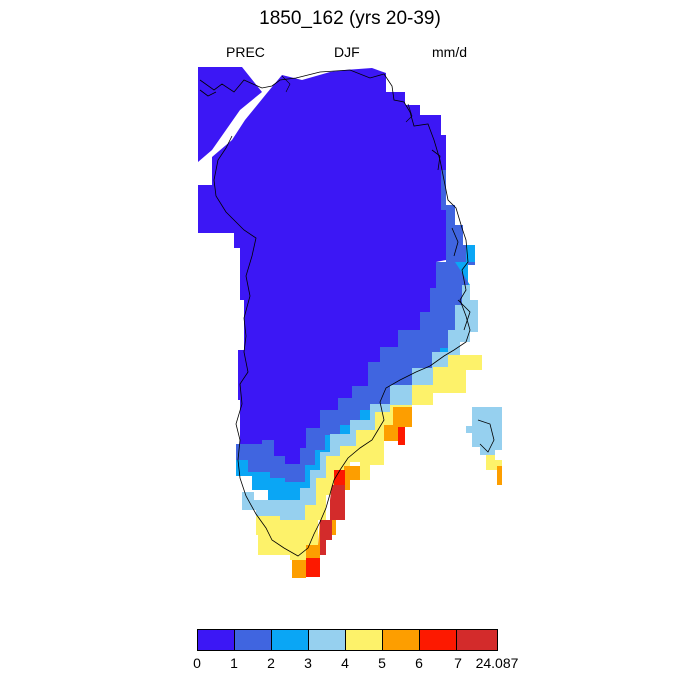 Image resolution: width=700 pixels, height=700 pixels. What do you see at coordinates (345, 663) in the screenshot?
I see `colorbar-label-4: 4` at bounding box center [345, 663].